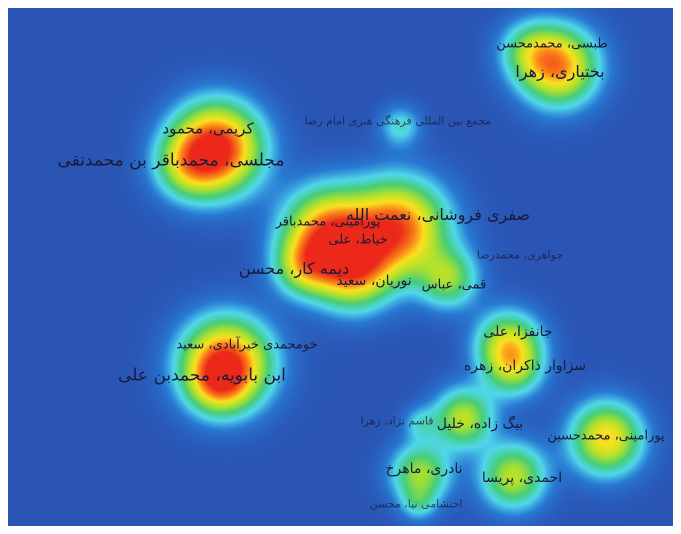  What do you see at coordinates (416, 504) in the screenshot?
I see `author-label-ehteshami: احتشامی نیا، محسن` at bounding box center [416, 504].